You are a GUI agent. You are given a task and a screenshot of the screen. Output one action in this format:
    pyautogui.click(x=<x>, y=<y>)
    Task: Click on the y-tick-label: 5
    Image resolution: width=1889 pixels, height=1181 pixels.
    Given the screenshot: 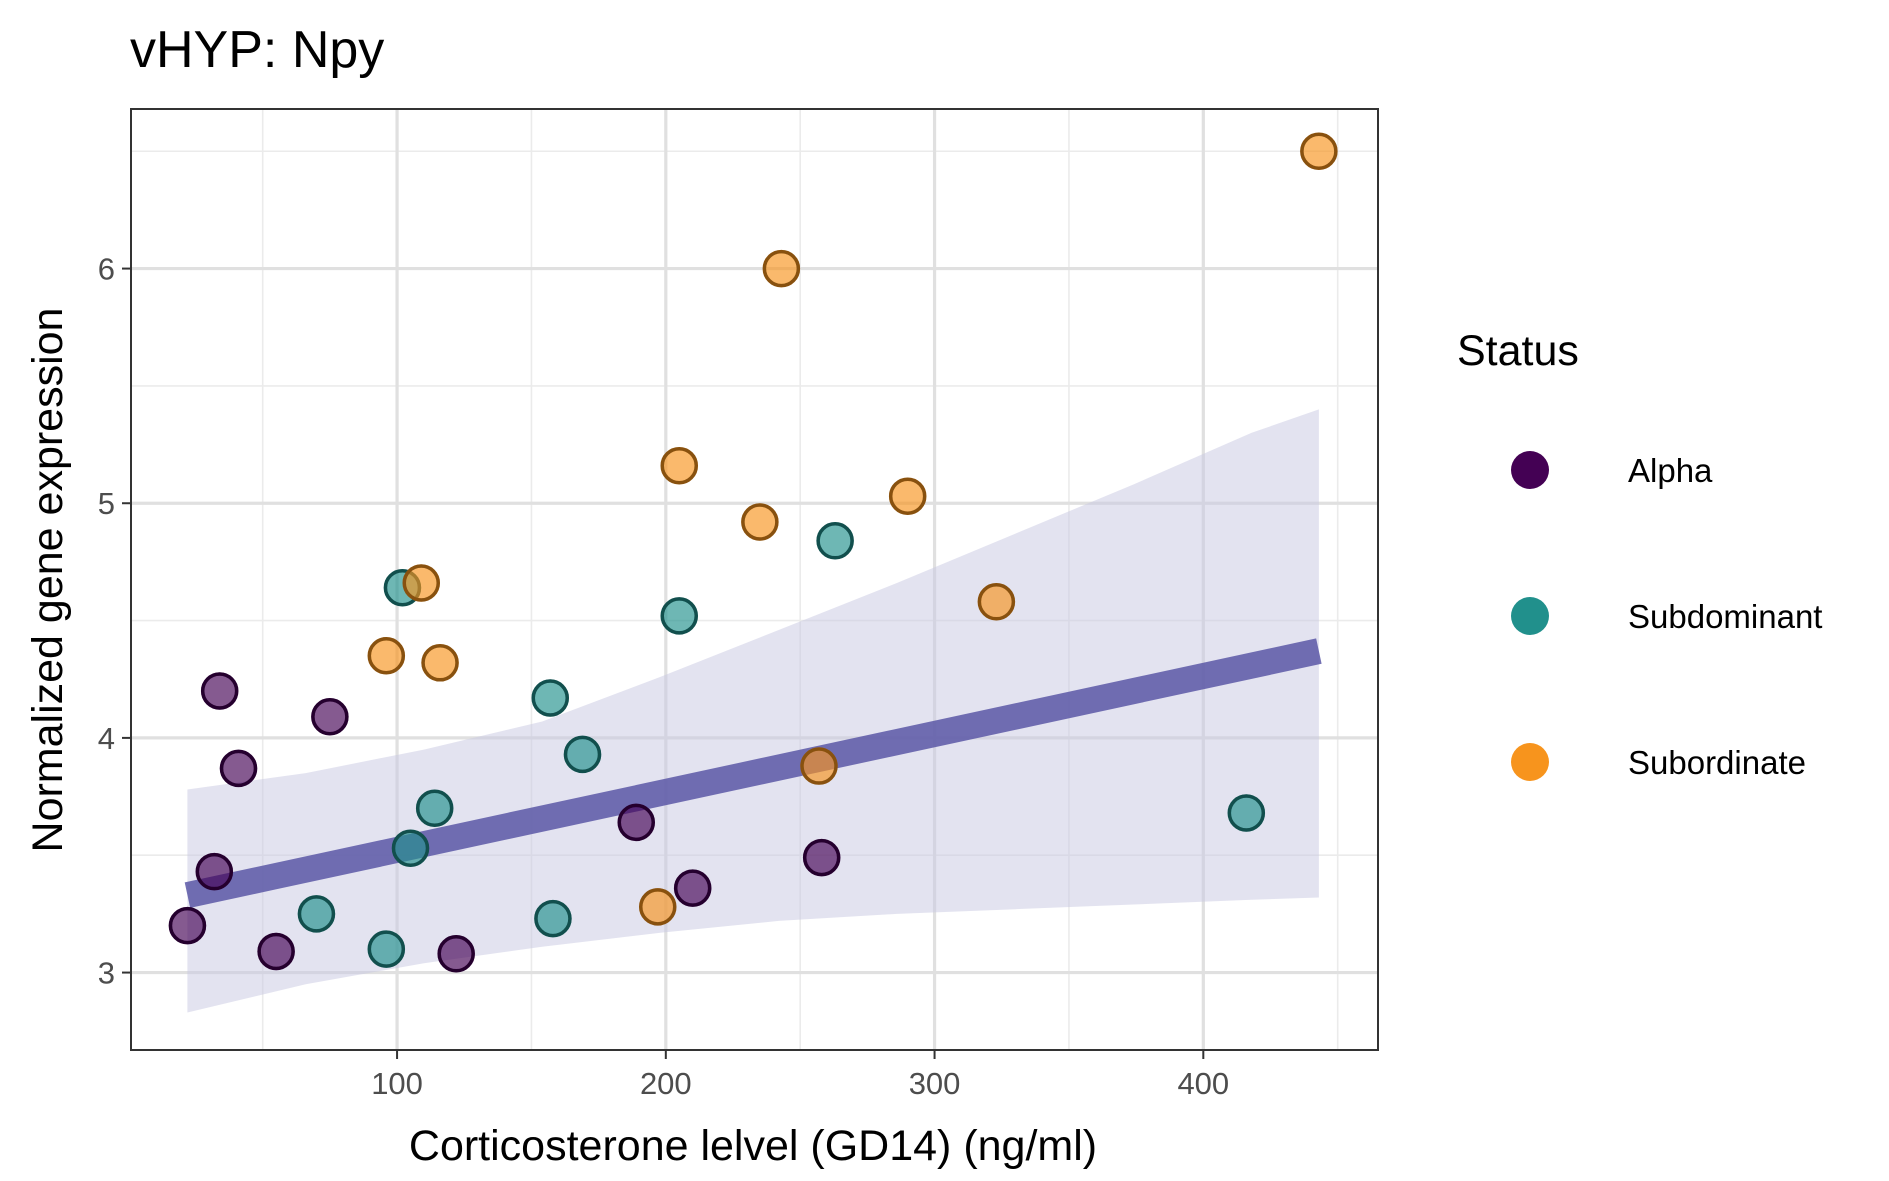 What is the action you would take?
    pyautogui.click(x=106, y=503)
    